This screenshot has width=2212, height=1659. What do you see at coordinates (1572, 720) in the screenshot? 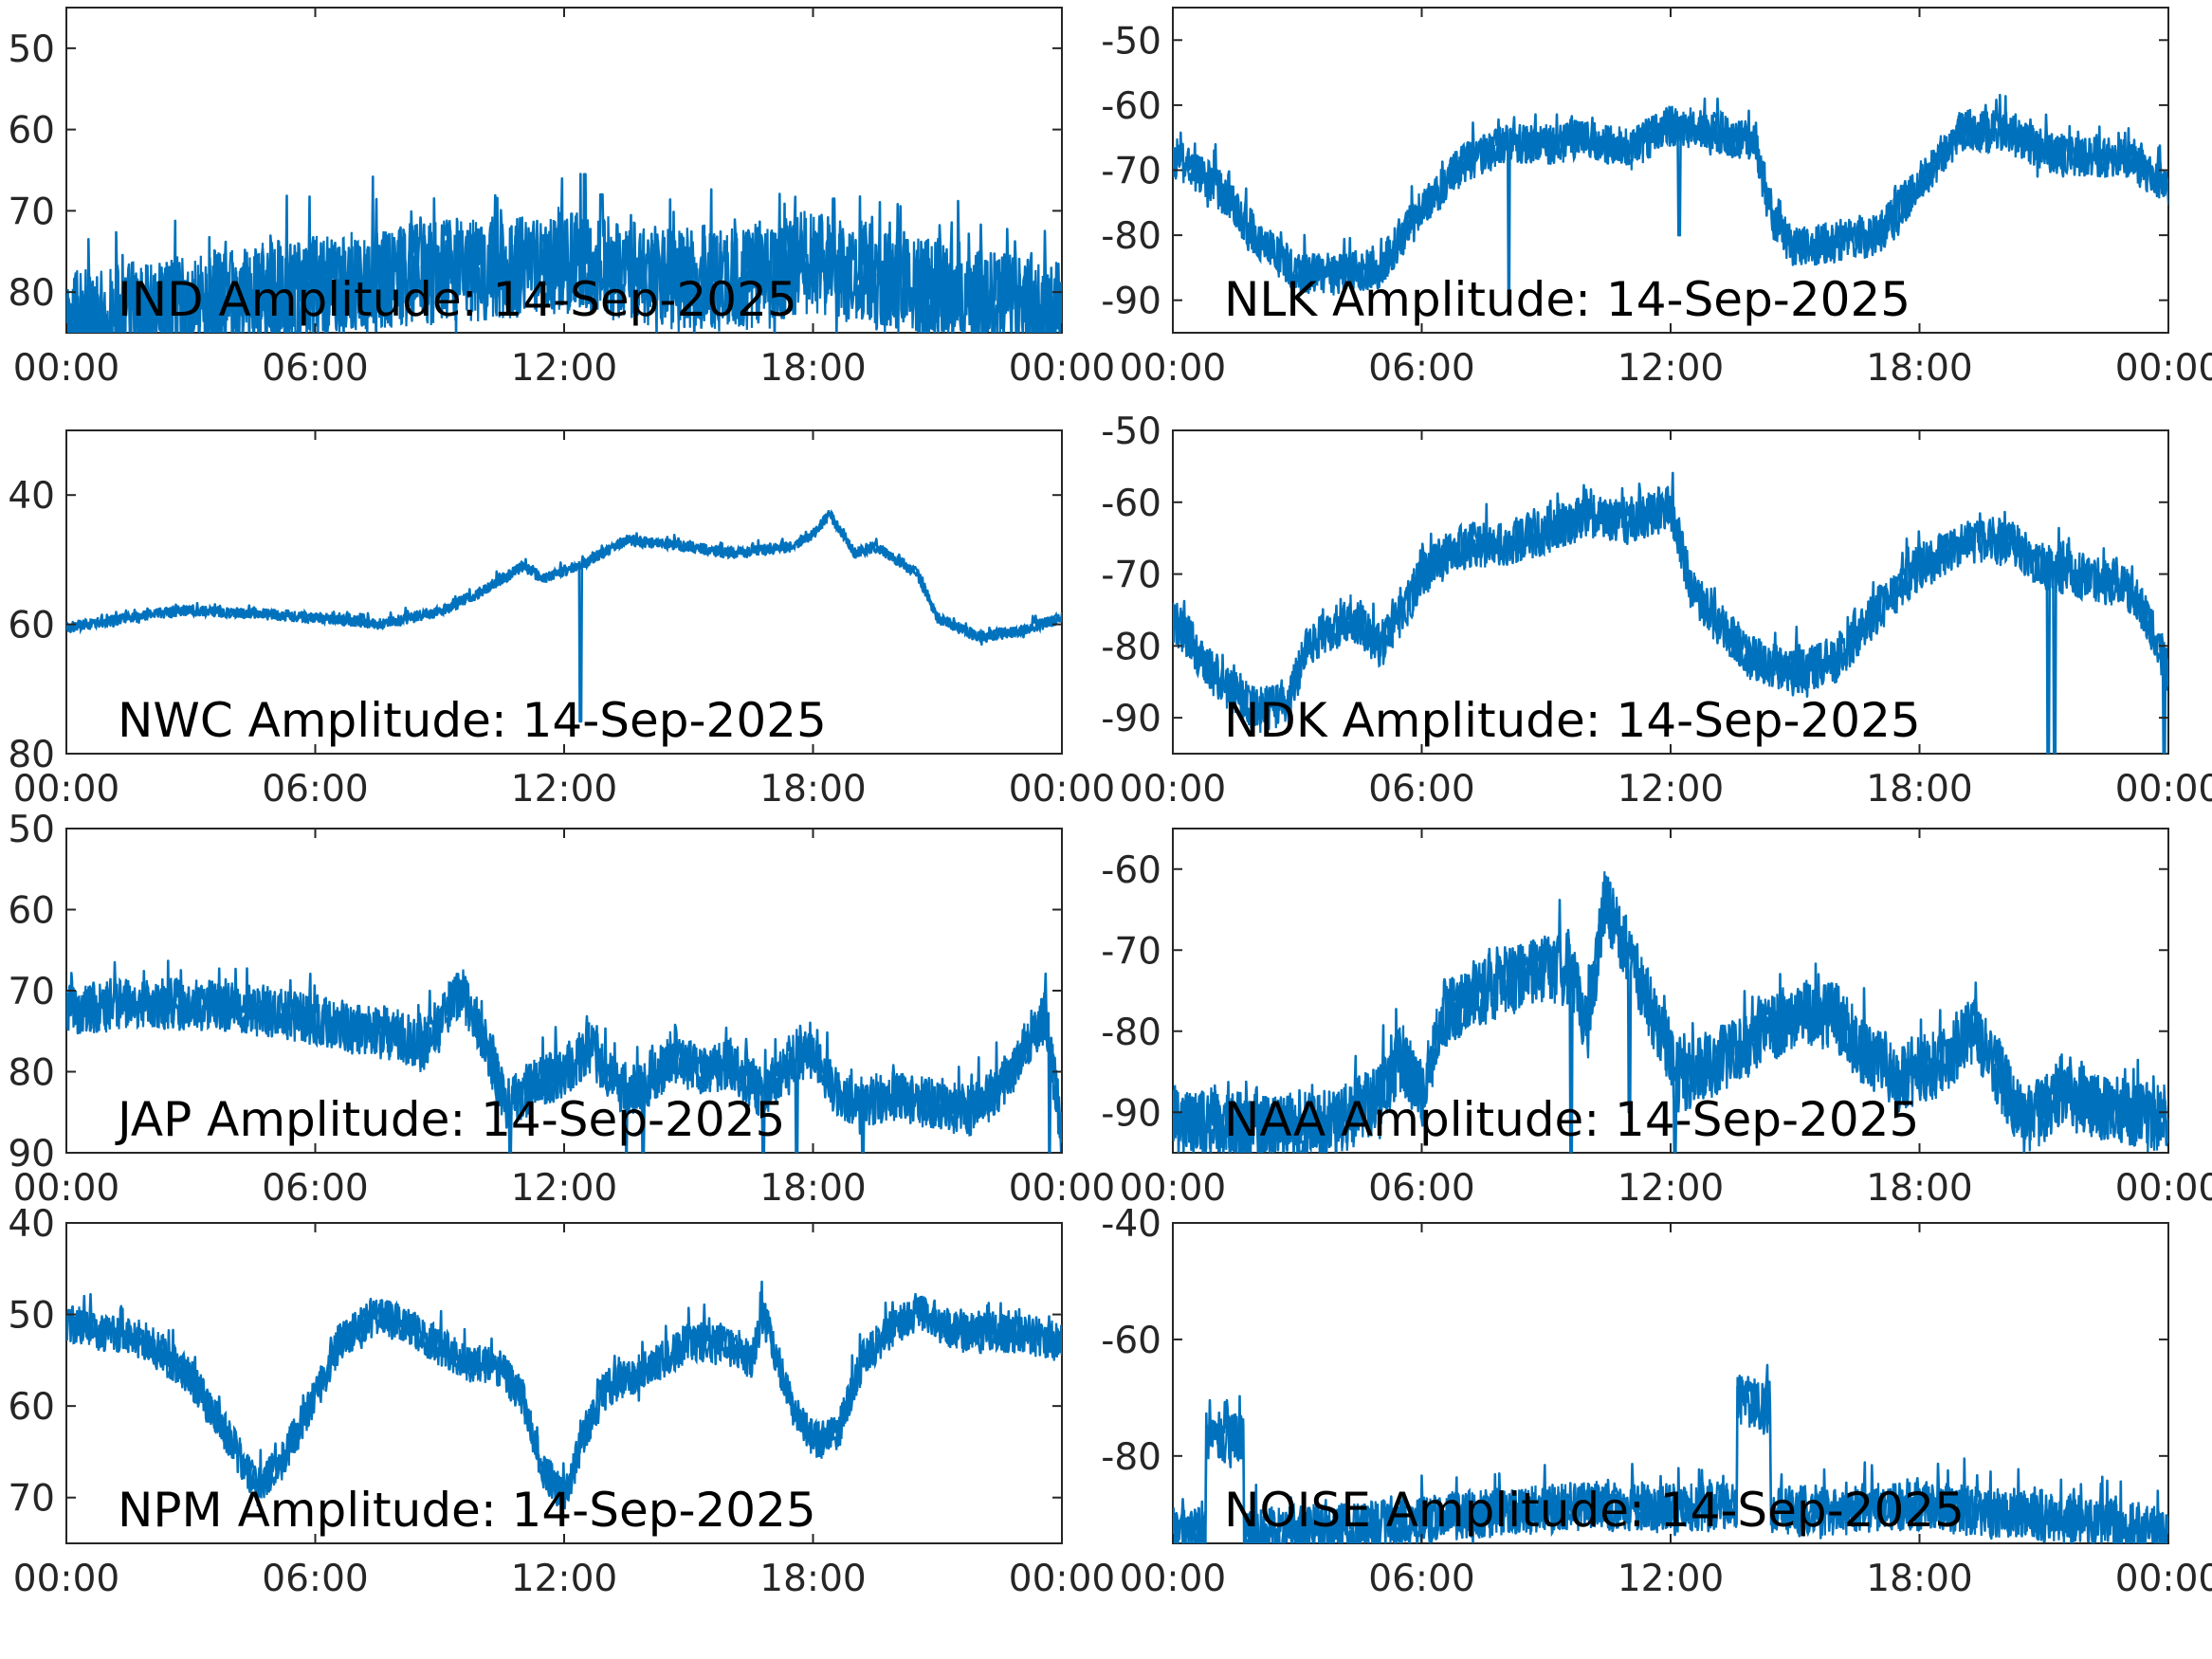
I see `panel-title: NDK Amplitude: 14-Sep-2025` at bounding box center [1572, 720].